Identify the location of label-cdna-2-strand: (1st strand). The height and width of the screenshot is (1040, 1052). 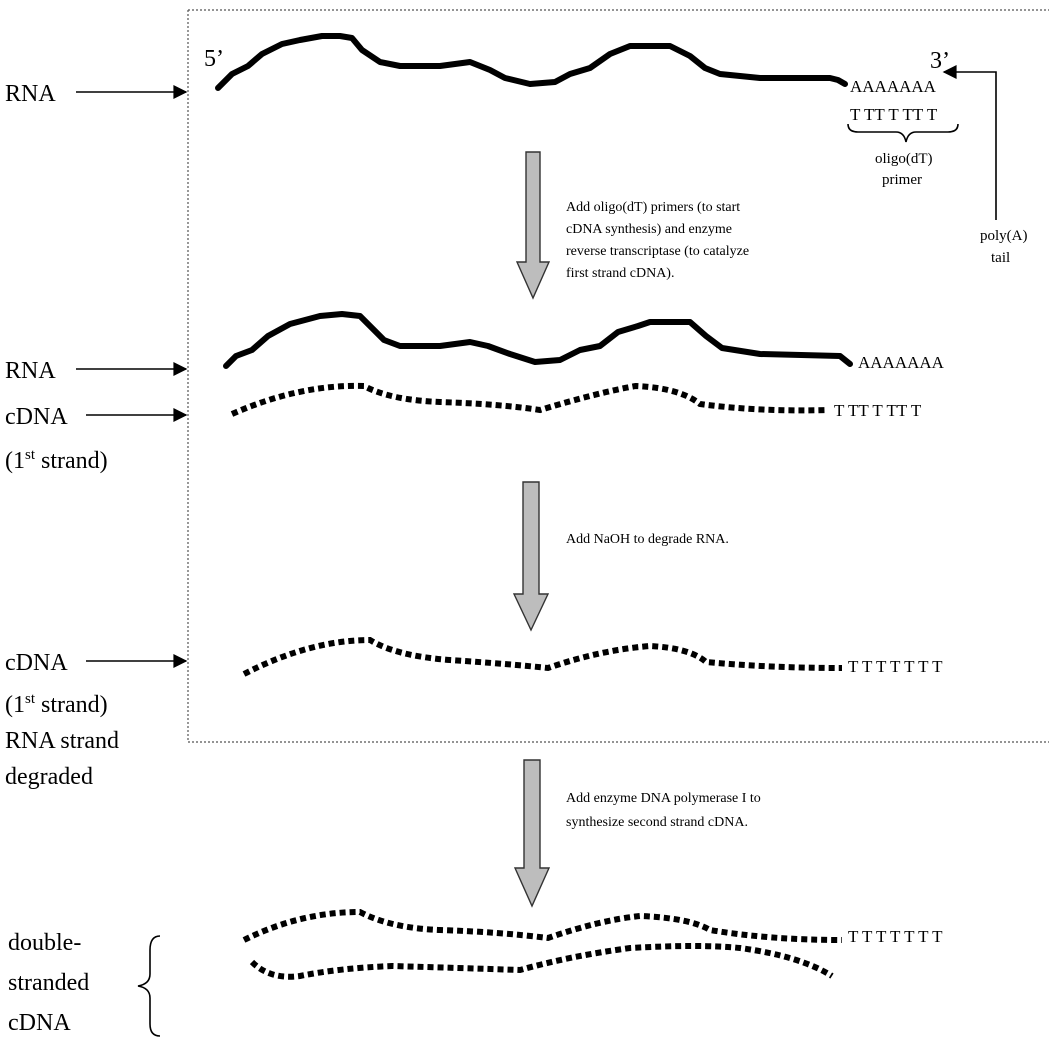
(56, 704).